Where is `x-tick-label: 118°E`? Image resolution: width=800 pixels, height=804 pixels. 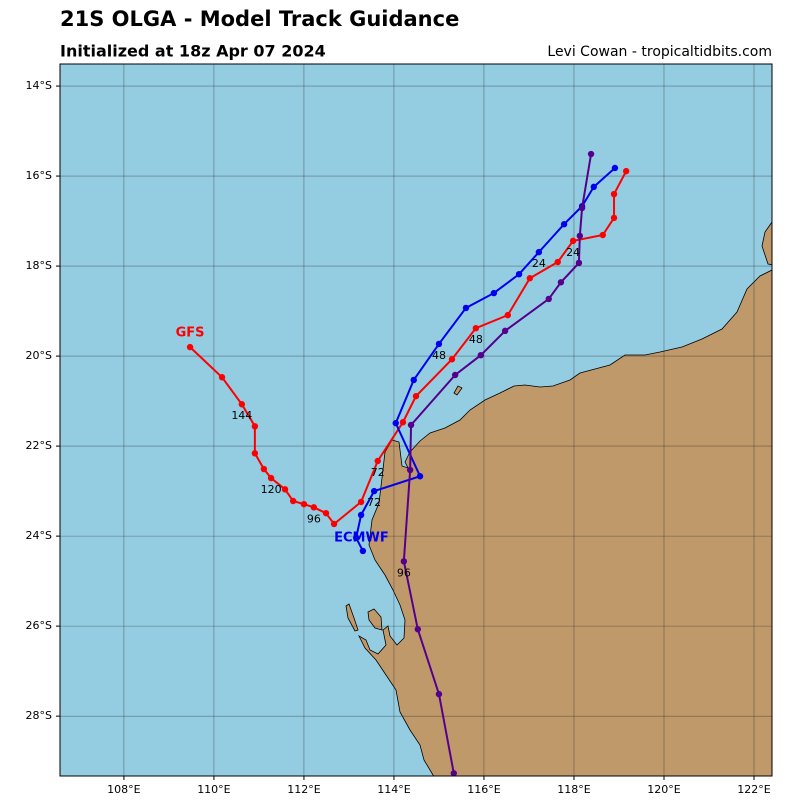 x-tick-label: 118°E is located at coordinates (573, 789).